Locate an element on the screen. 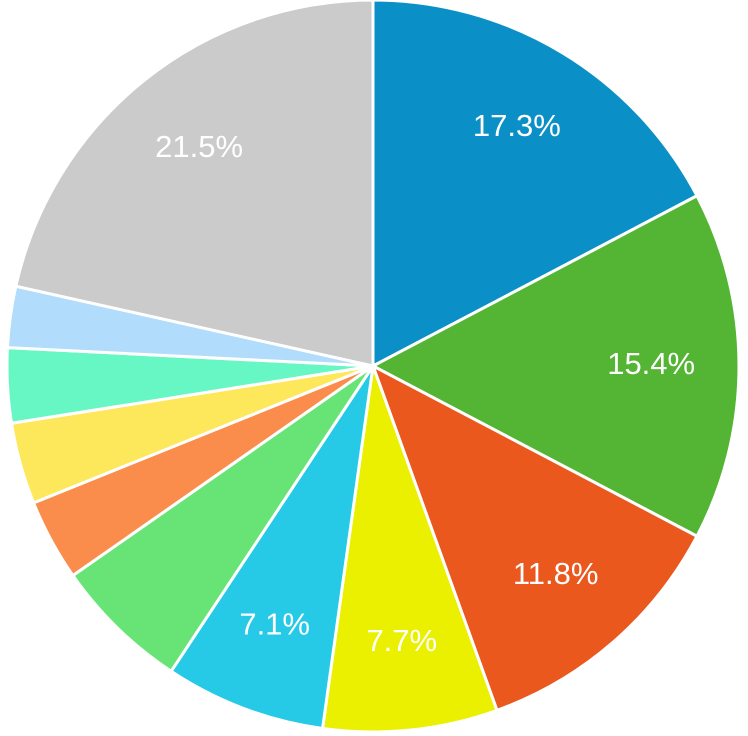  value-label: 21.5% is located at coordinates (199, 146).